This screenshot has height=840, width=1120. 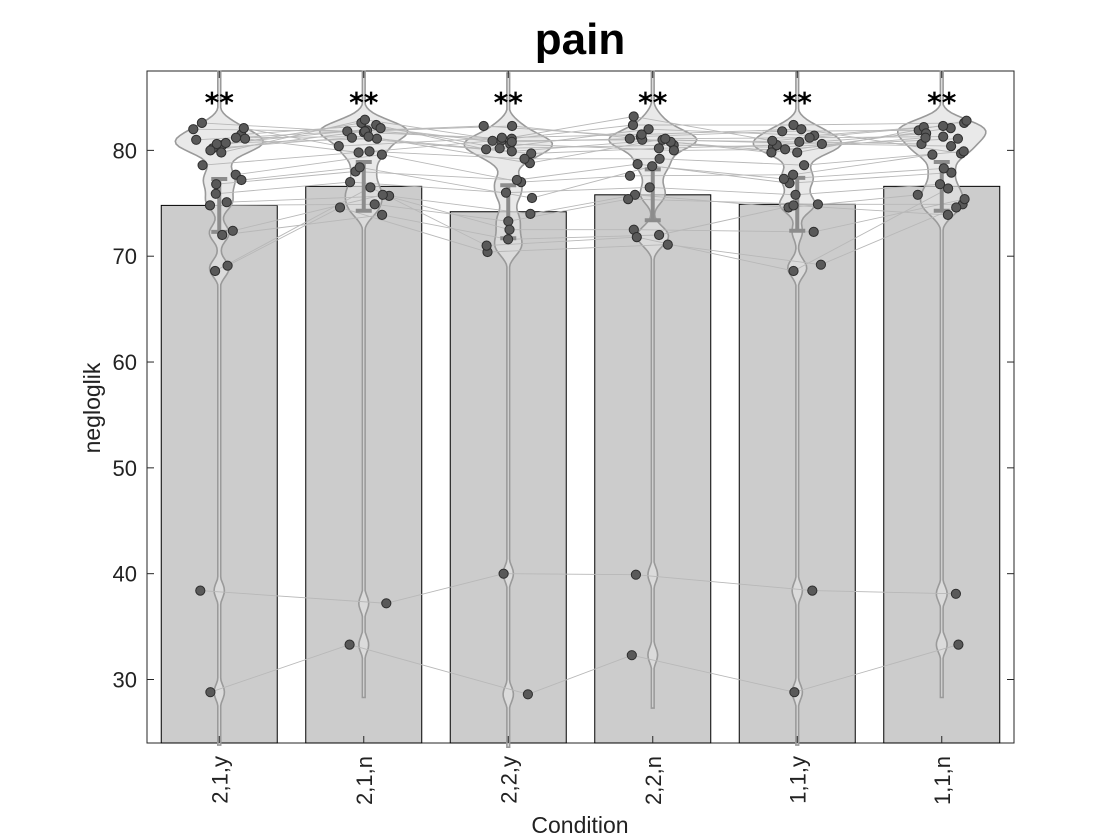 What do you see at coordinates (653, 102) in the screenshot?
I see `significance-2,2,n: **` at bounding box center [653, 102].